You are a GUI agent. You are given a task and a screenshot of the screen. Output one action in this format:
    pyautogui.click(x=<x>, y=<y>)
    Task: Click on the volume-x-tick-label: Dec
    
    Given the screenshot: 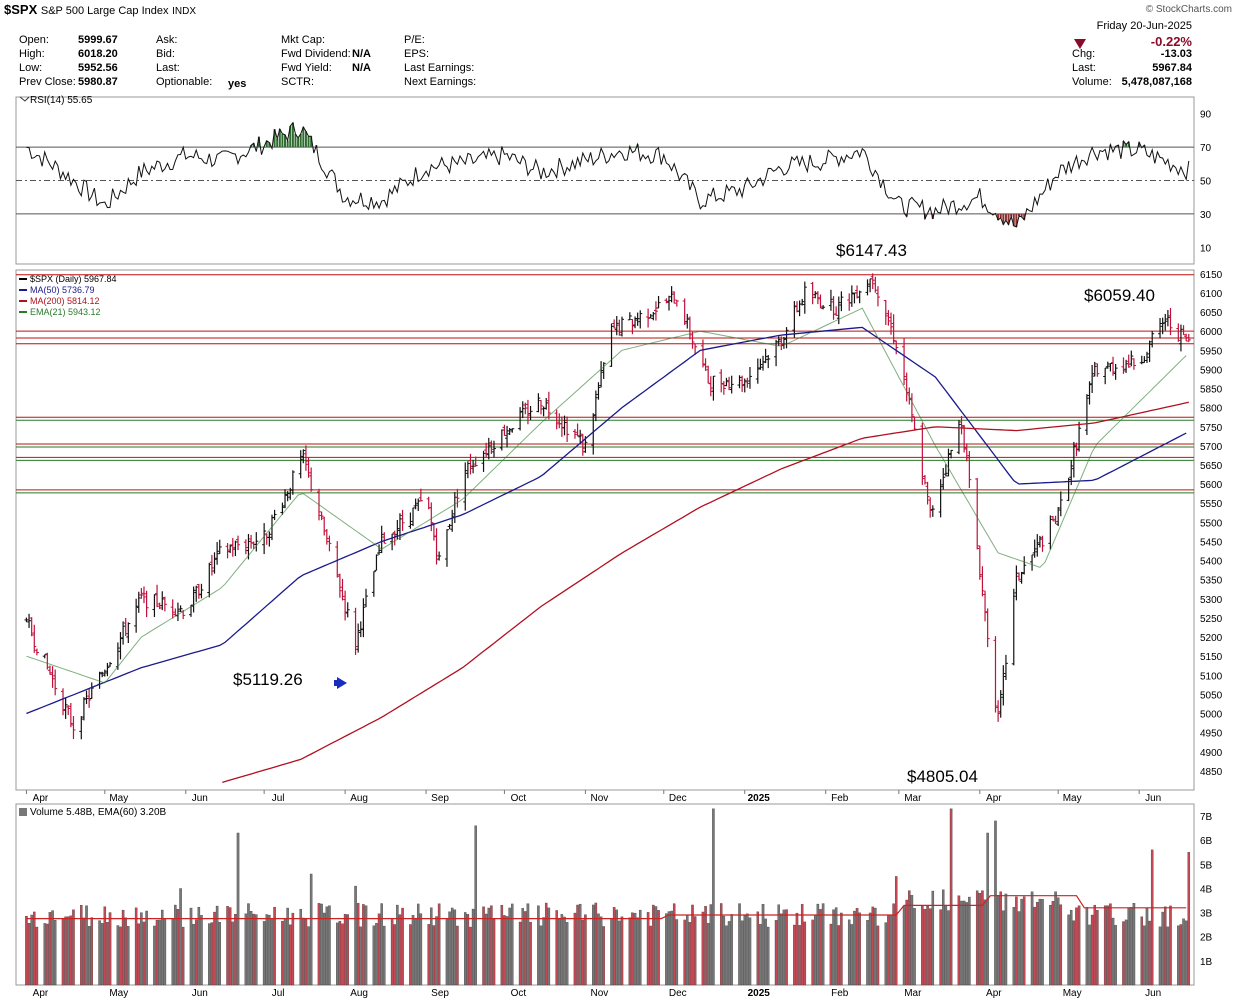 What is the action you would take?
    pyautogui.click(x=678, y=993)
    